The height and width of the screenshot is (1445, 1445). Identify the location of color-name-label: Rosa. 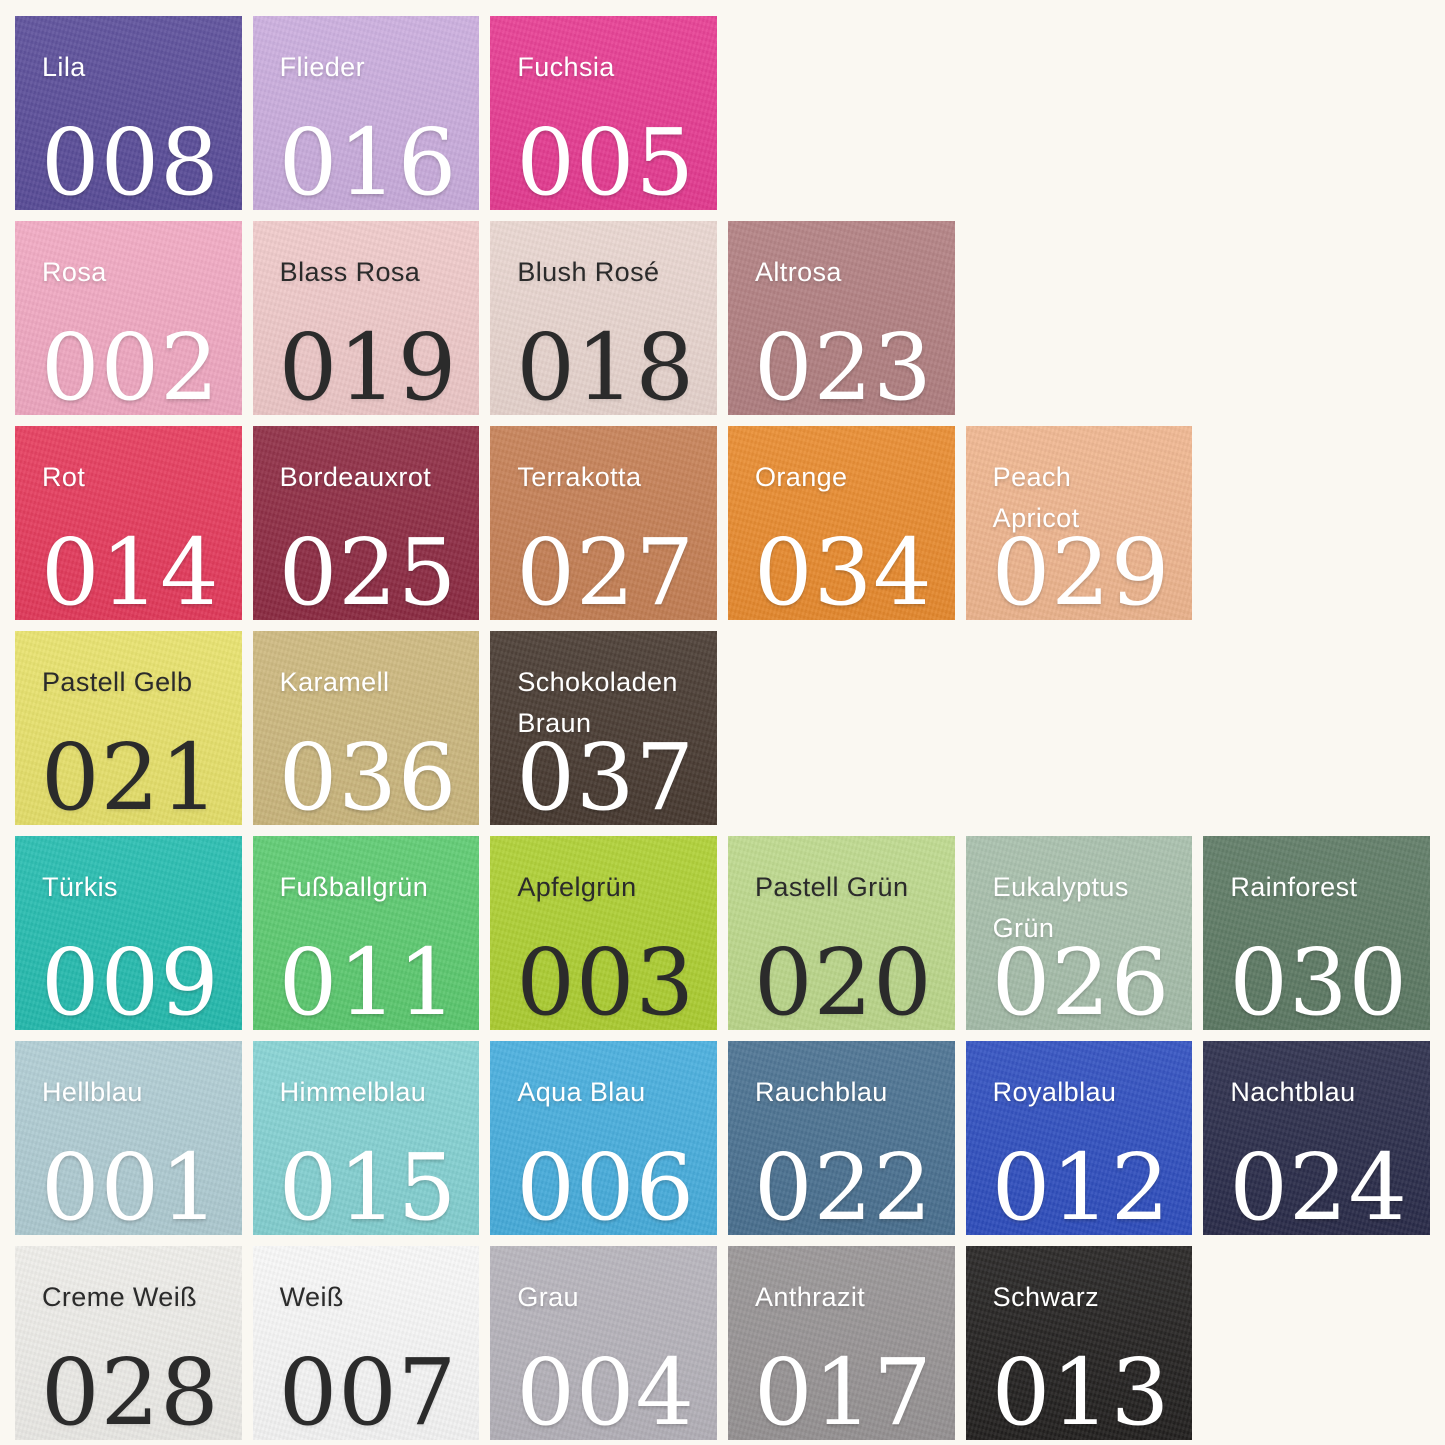
(74, 272).